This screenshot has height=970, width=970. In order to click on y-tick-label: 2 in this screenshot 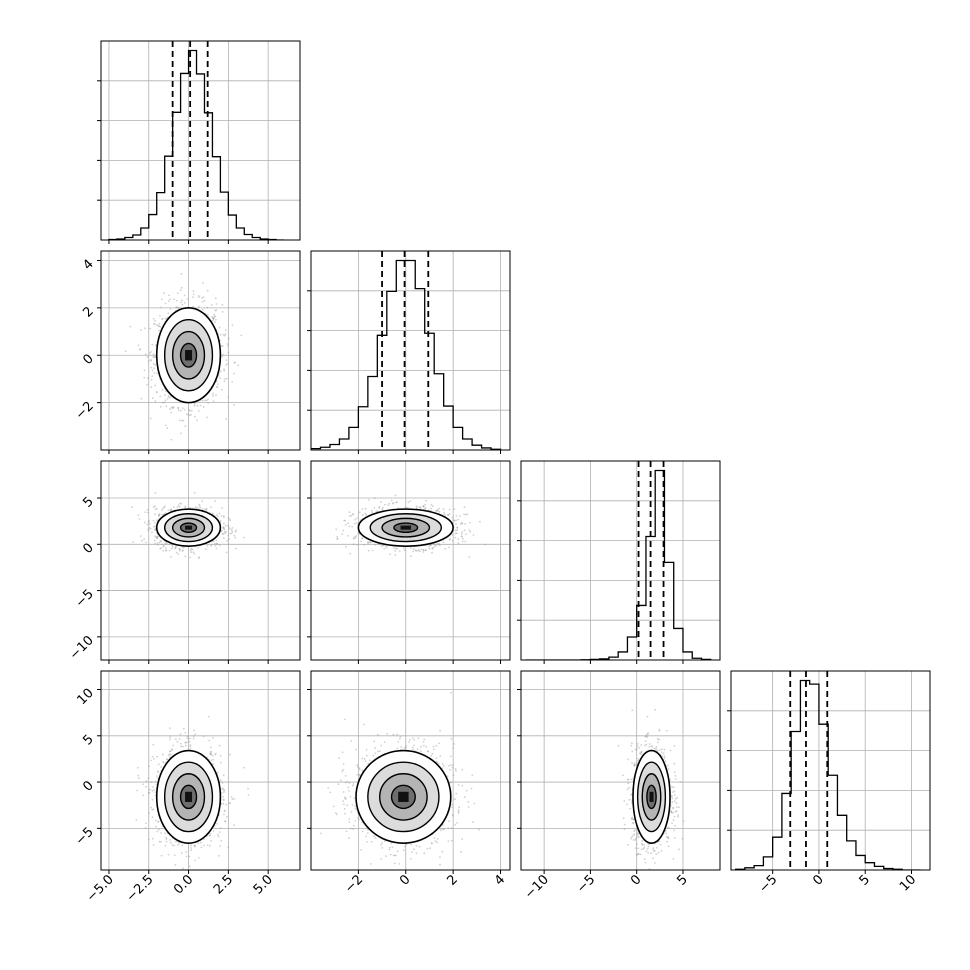, I will do `click(88, 312)`.